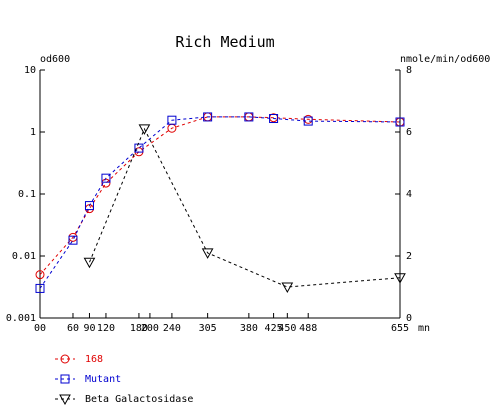 This screenshot has height=405, width=490. Describe the element at coordinates (287, 328) in the screenshot. I see `x-tick-label: 450` at that location.